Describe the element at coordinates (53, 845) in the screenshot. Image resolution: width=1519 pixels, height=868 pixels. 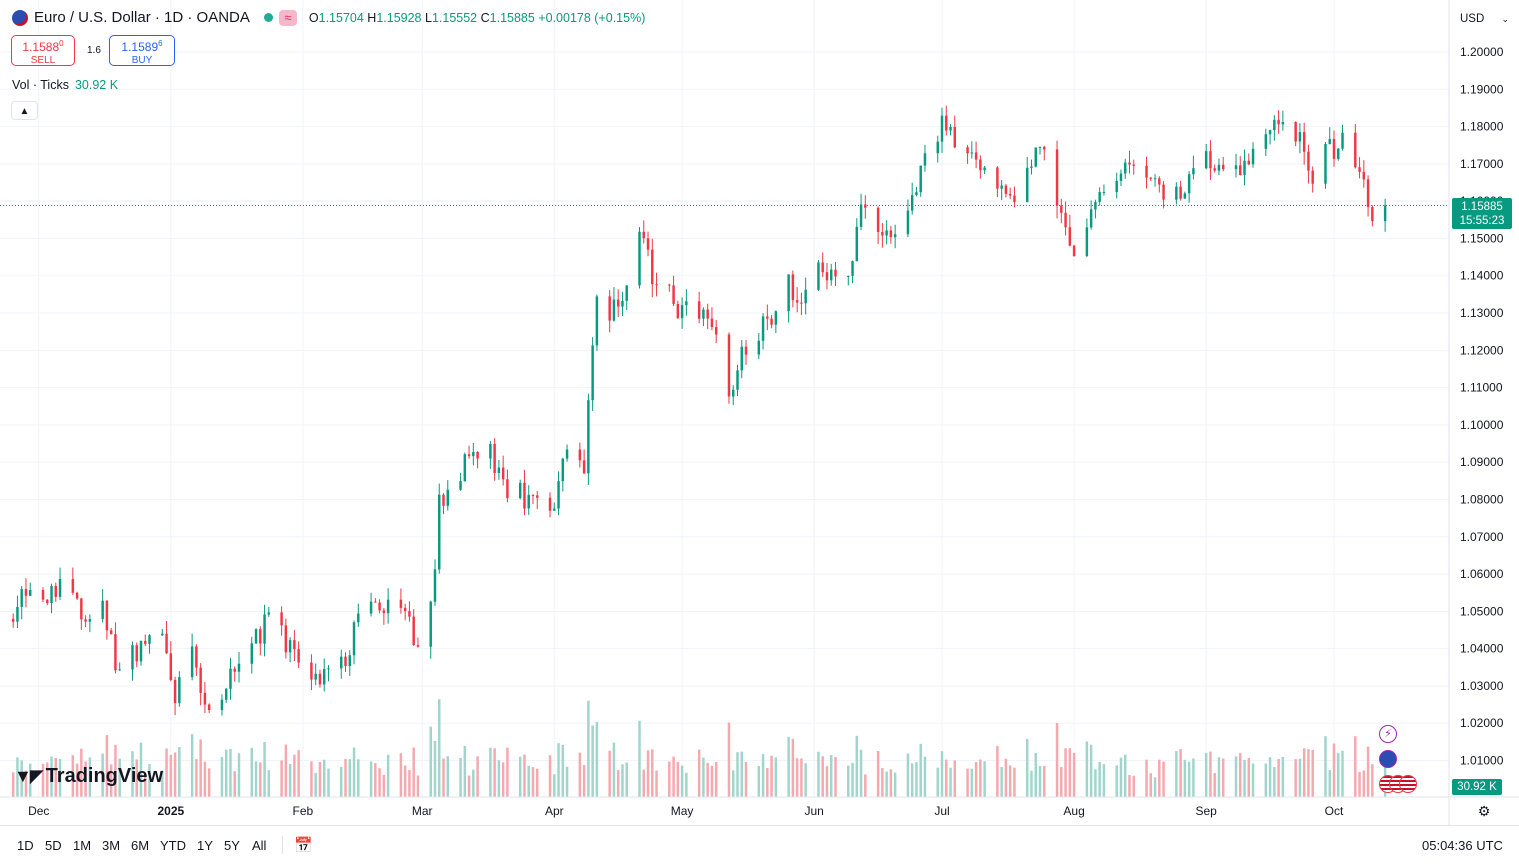
I see `range-5d-button: 5D` at that location.